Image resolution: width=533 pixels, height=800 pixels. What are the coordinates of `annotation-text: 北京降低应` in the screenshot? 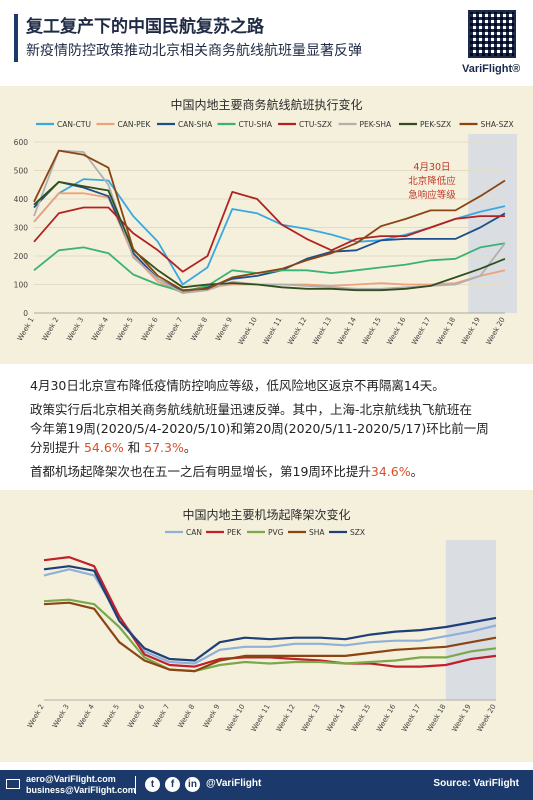 It's located at (432, 181).